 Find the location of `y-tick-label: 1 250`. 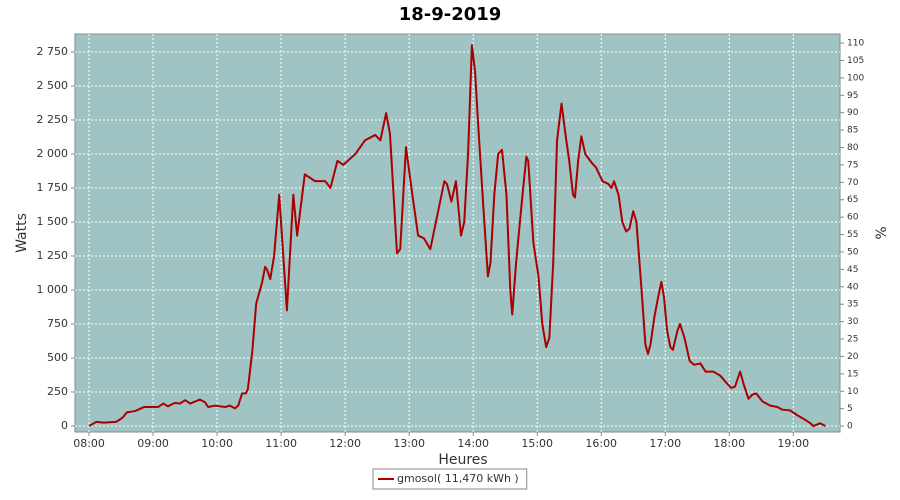

y-tick-label: 1 250 is located at coordinates (53, 255).